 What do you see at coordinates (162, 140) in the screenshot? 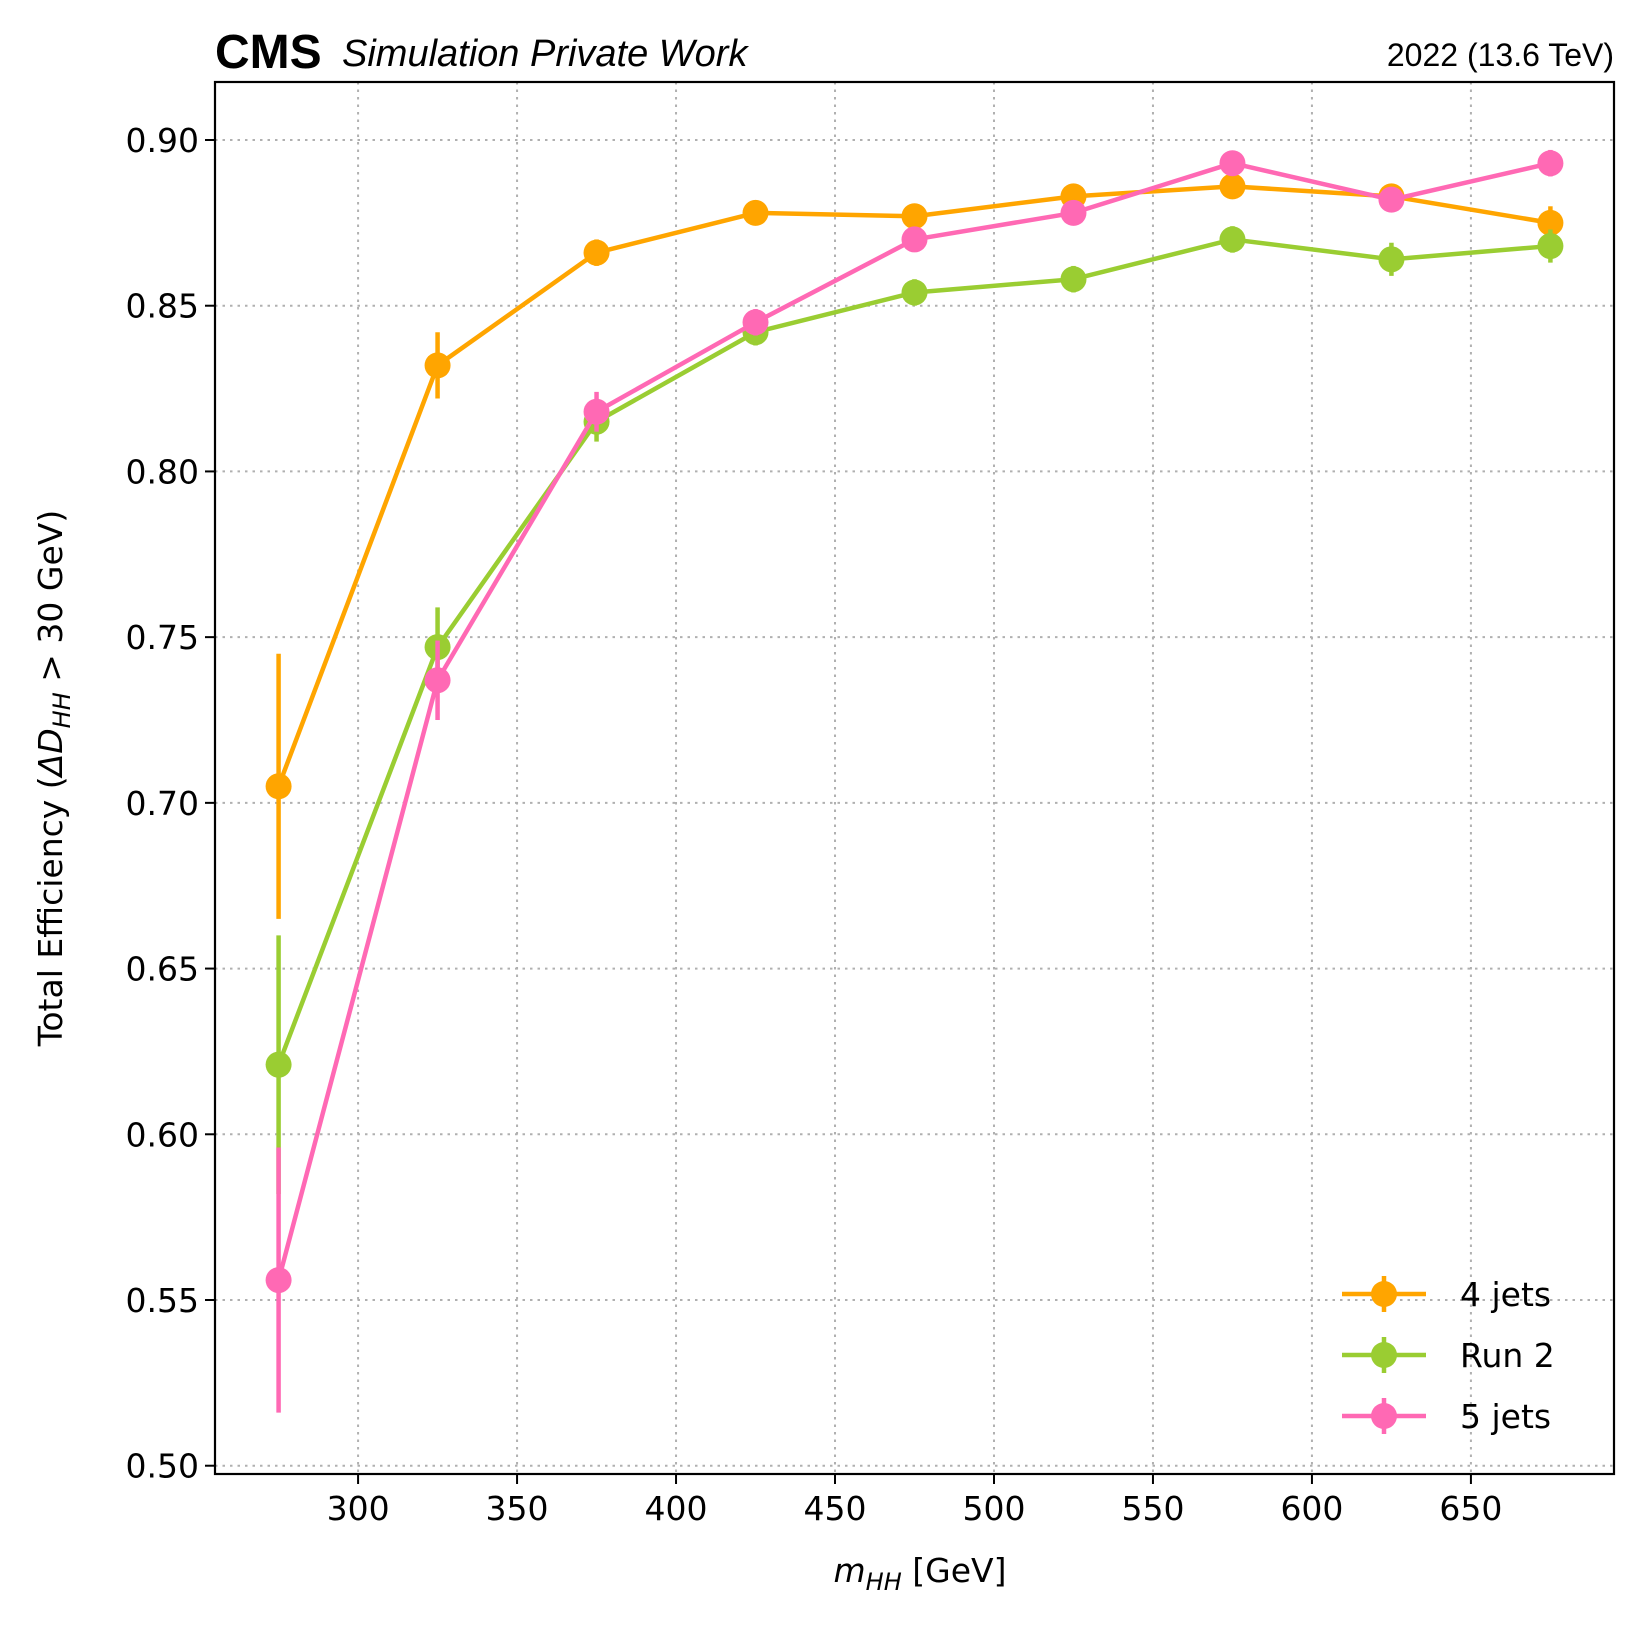
I see `y-tick-label: 0.90` at bounding box center [162, 140].